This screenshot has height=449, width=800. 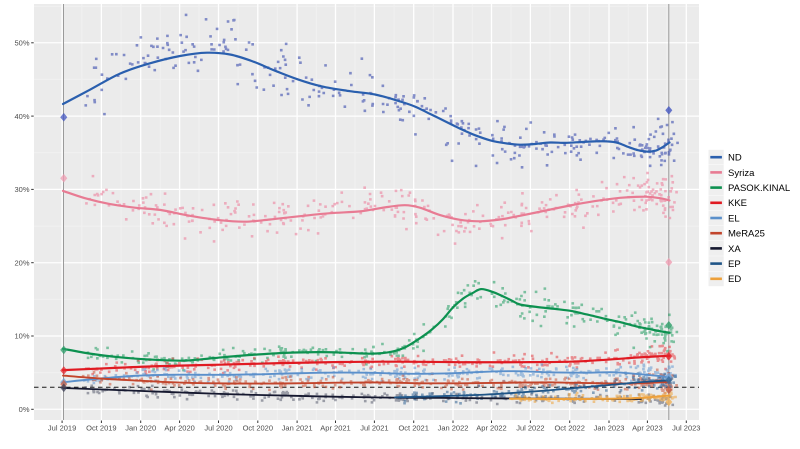 I want to click on svg-text: Syriza, so click(x=741, y=173).